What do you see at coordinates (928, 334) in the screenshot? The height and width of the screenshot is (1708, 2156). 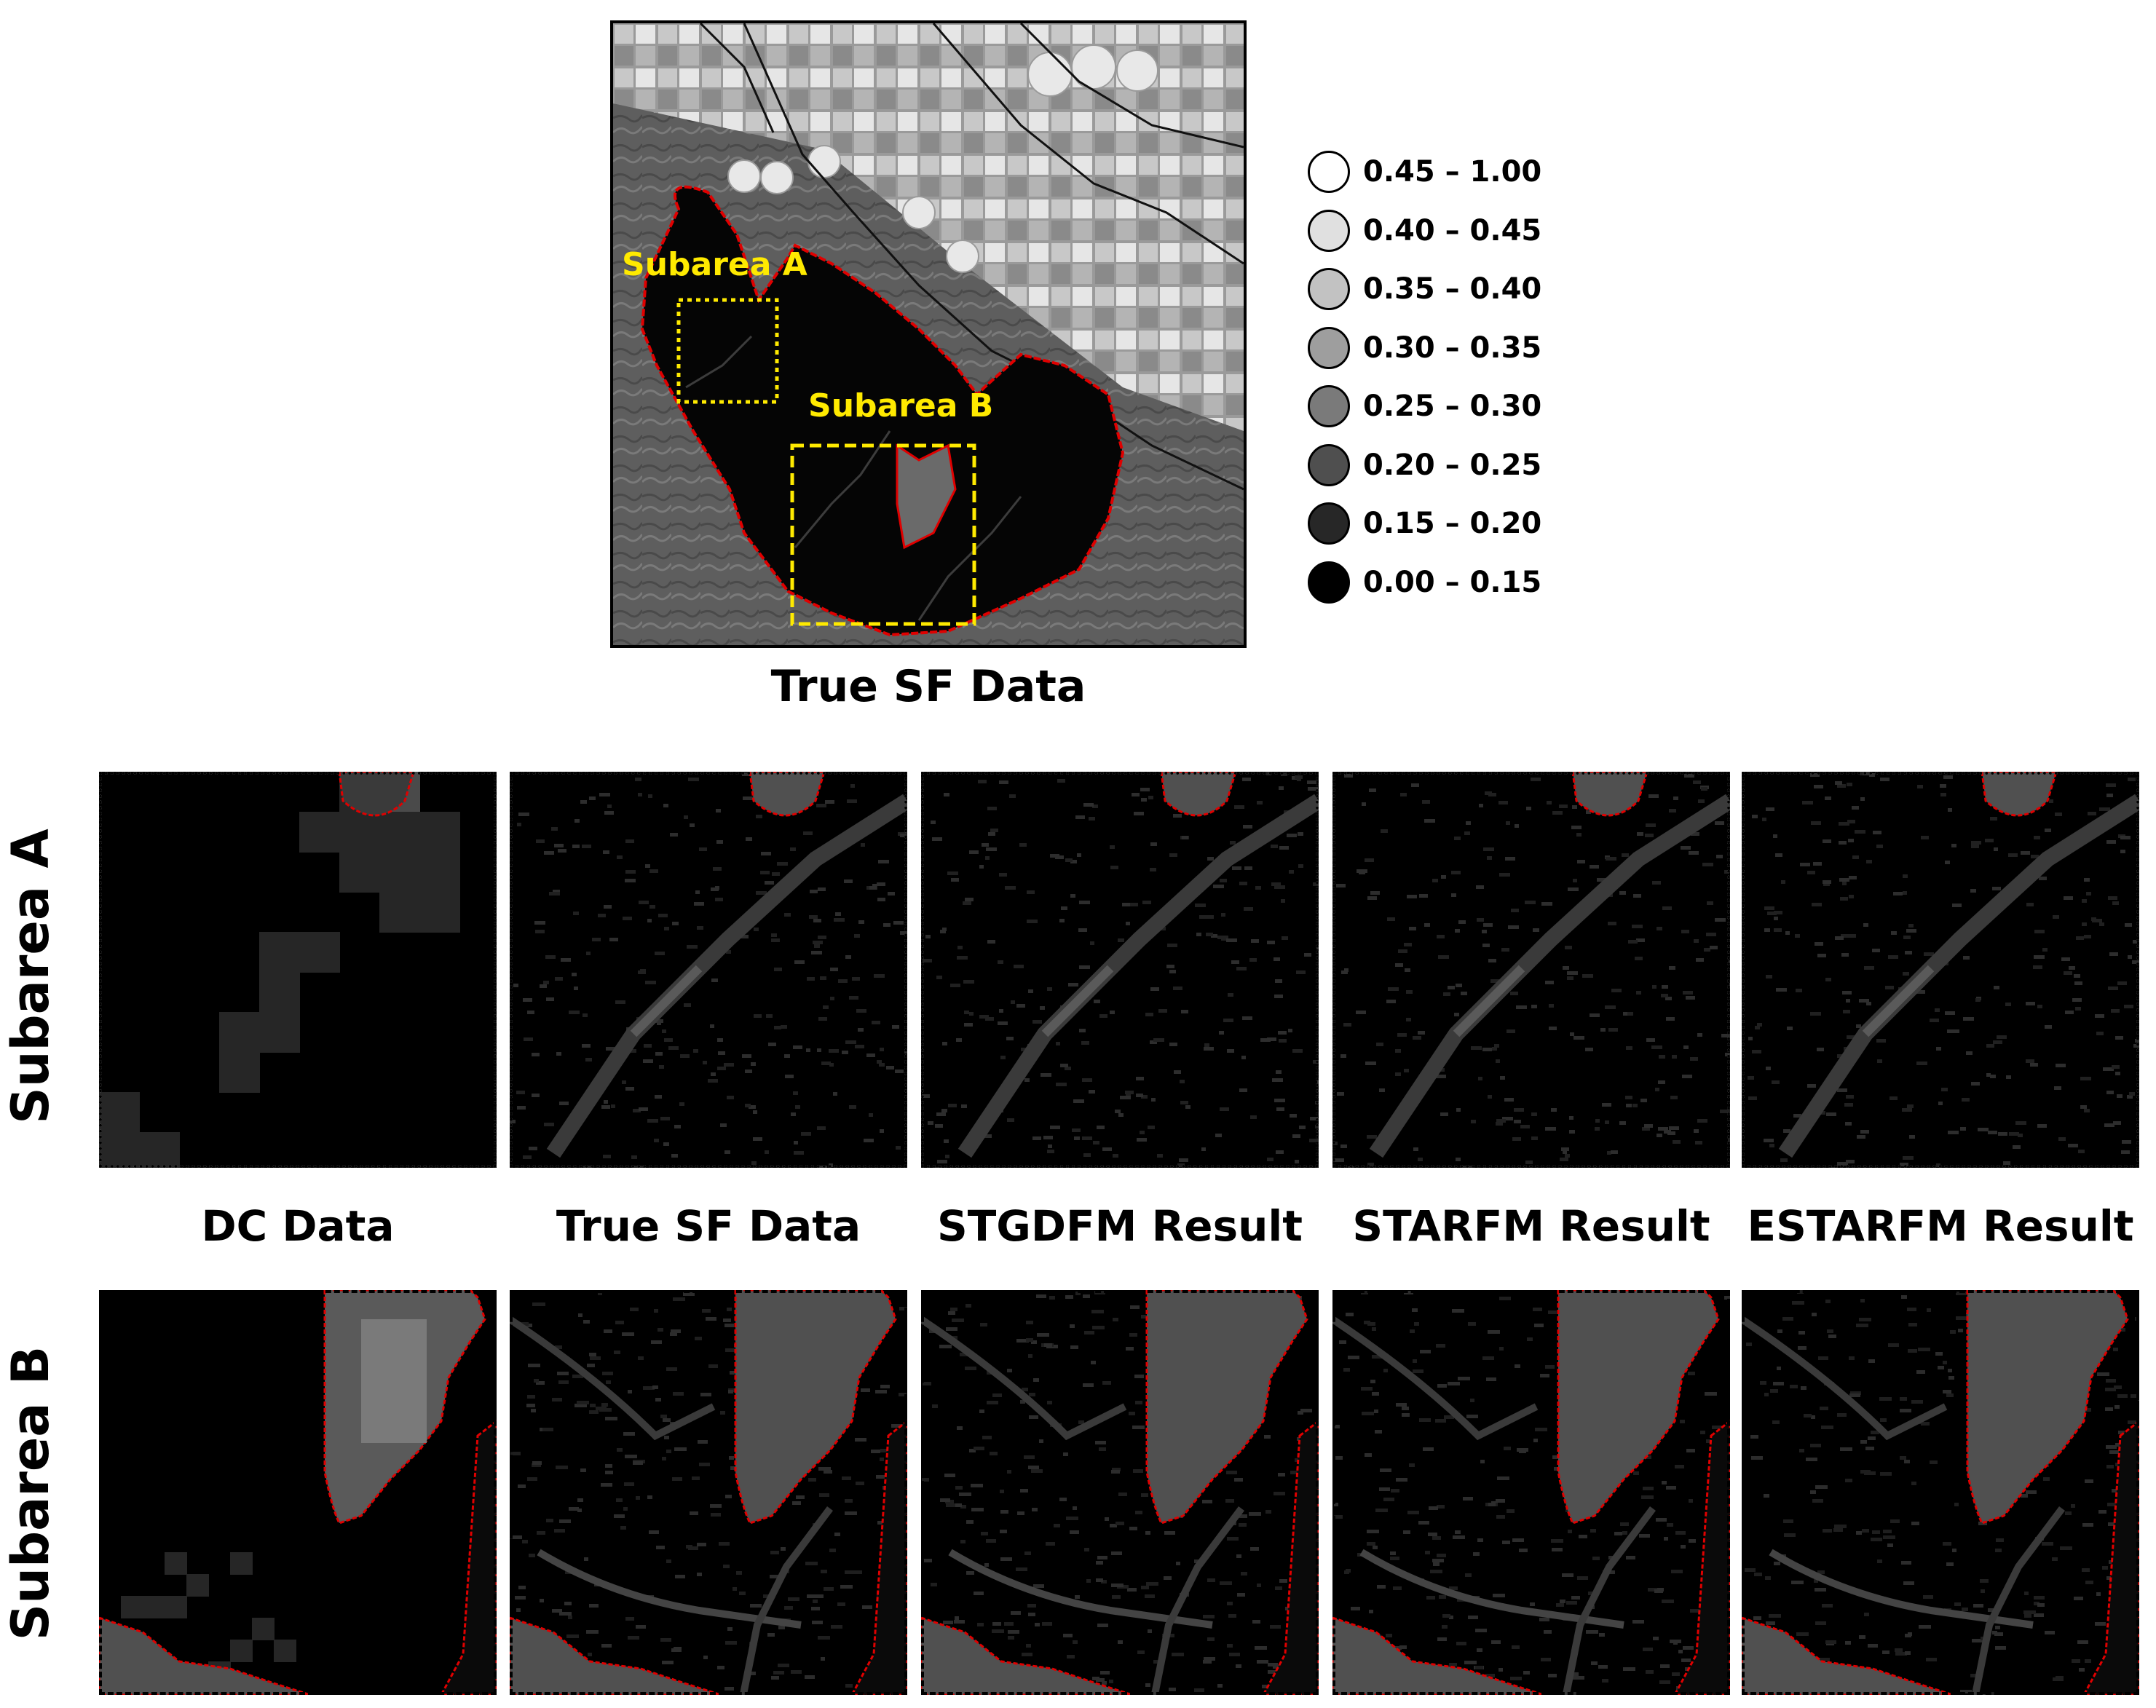 I see `main-map-image: Subarea A Subarea B` at bounding box center [928, 334].